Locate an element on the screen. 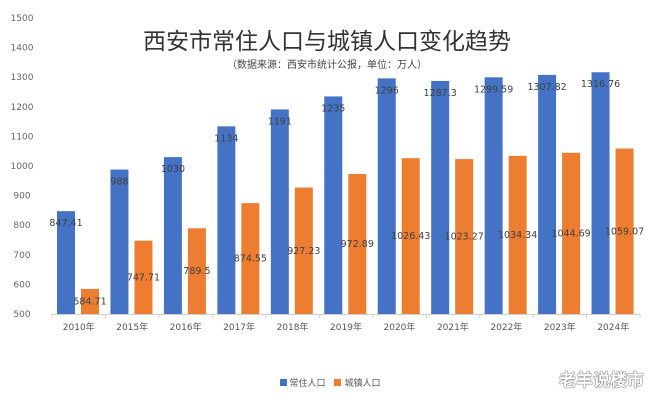 The height and width of the screenshot is (400, 654). x-tick-label: 2017年 is located at coordinates (239, 327).